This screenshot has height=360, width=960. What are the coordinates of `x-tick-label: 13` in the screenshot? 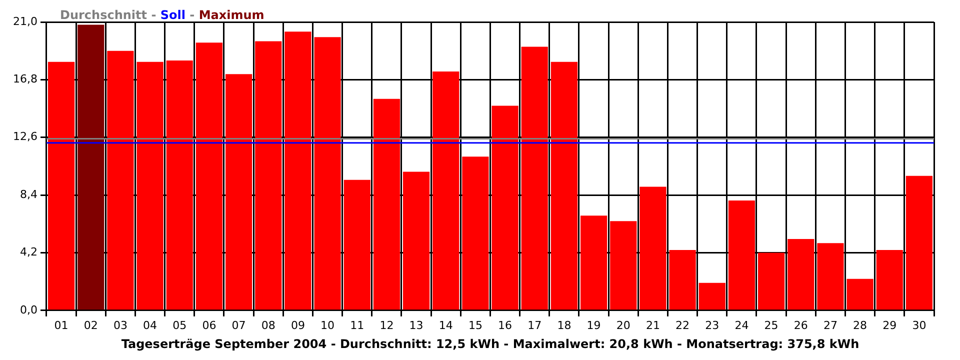 It's located at (416, 325).